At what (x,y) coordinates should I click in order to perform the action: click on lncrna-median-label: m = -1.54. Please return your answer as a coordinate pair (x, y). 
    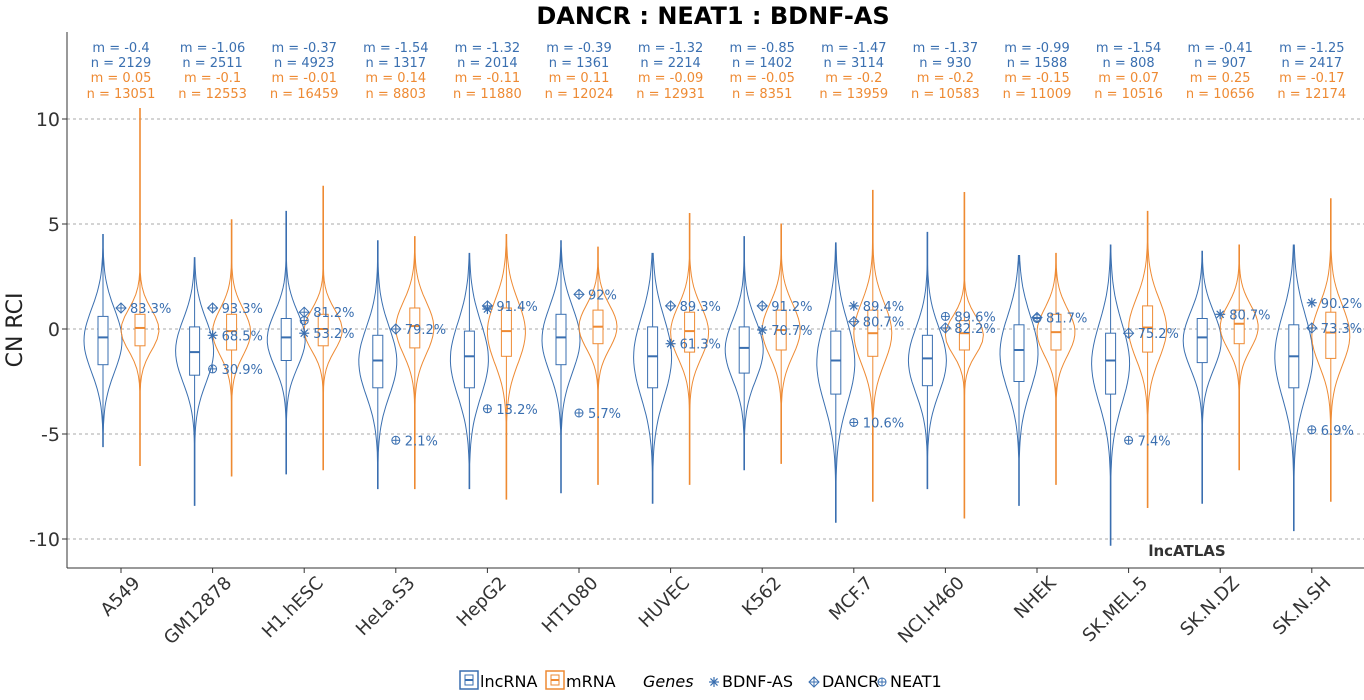
    Looking at the image, I should click on (395, 48).